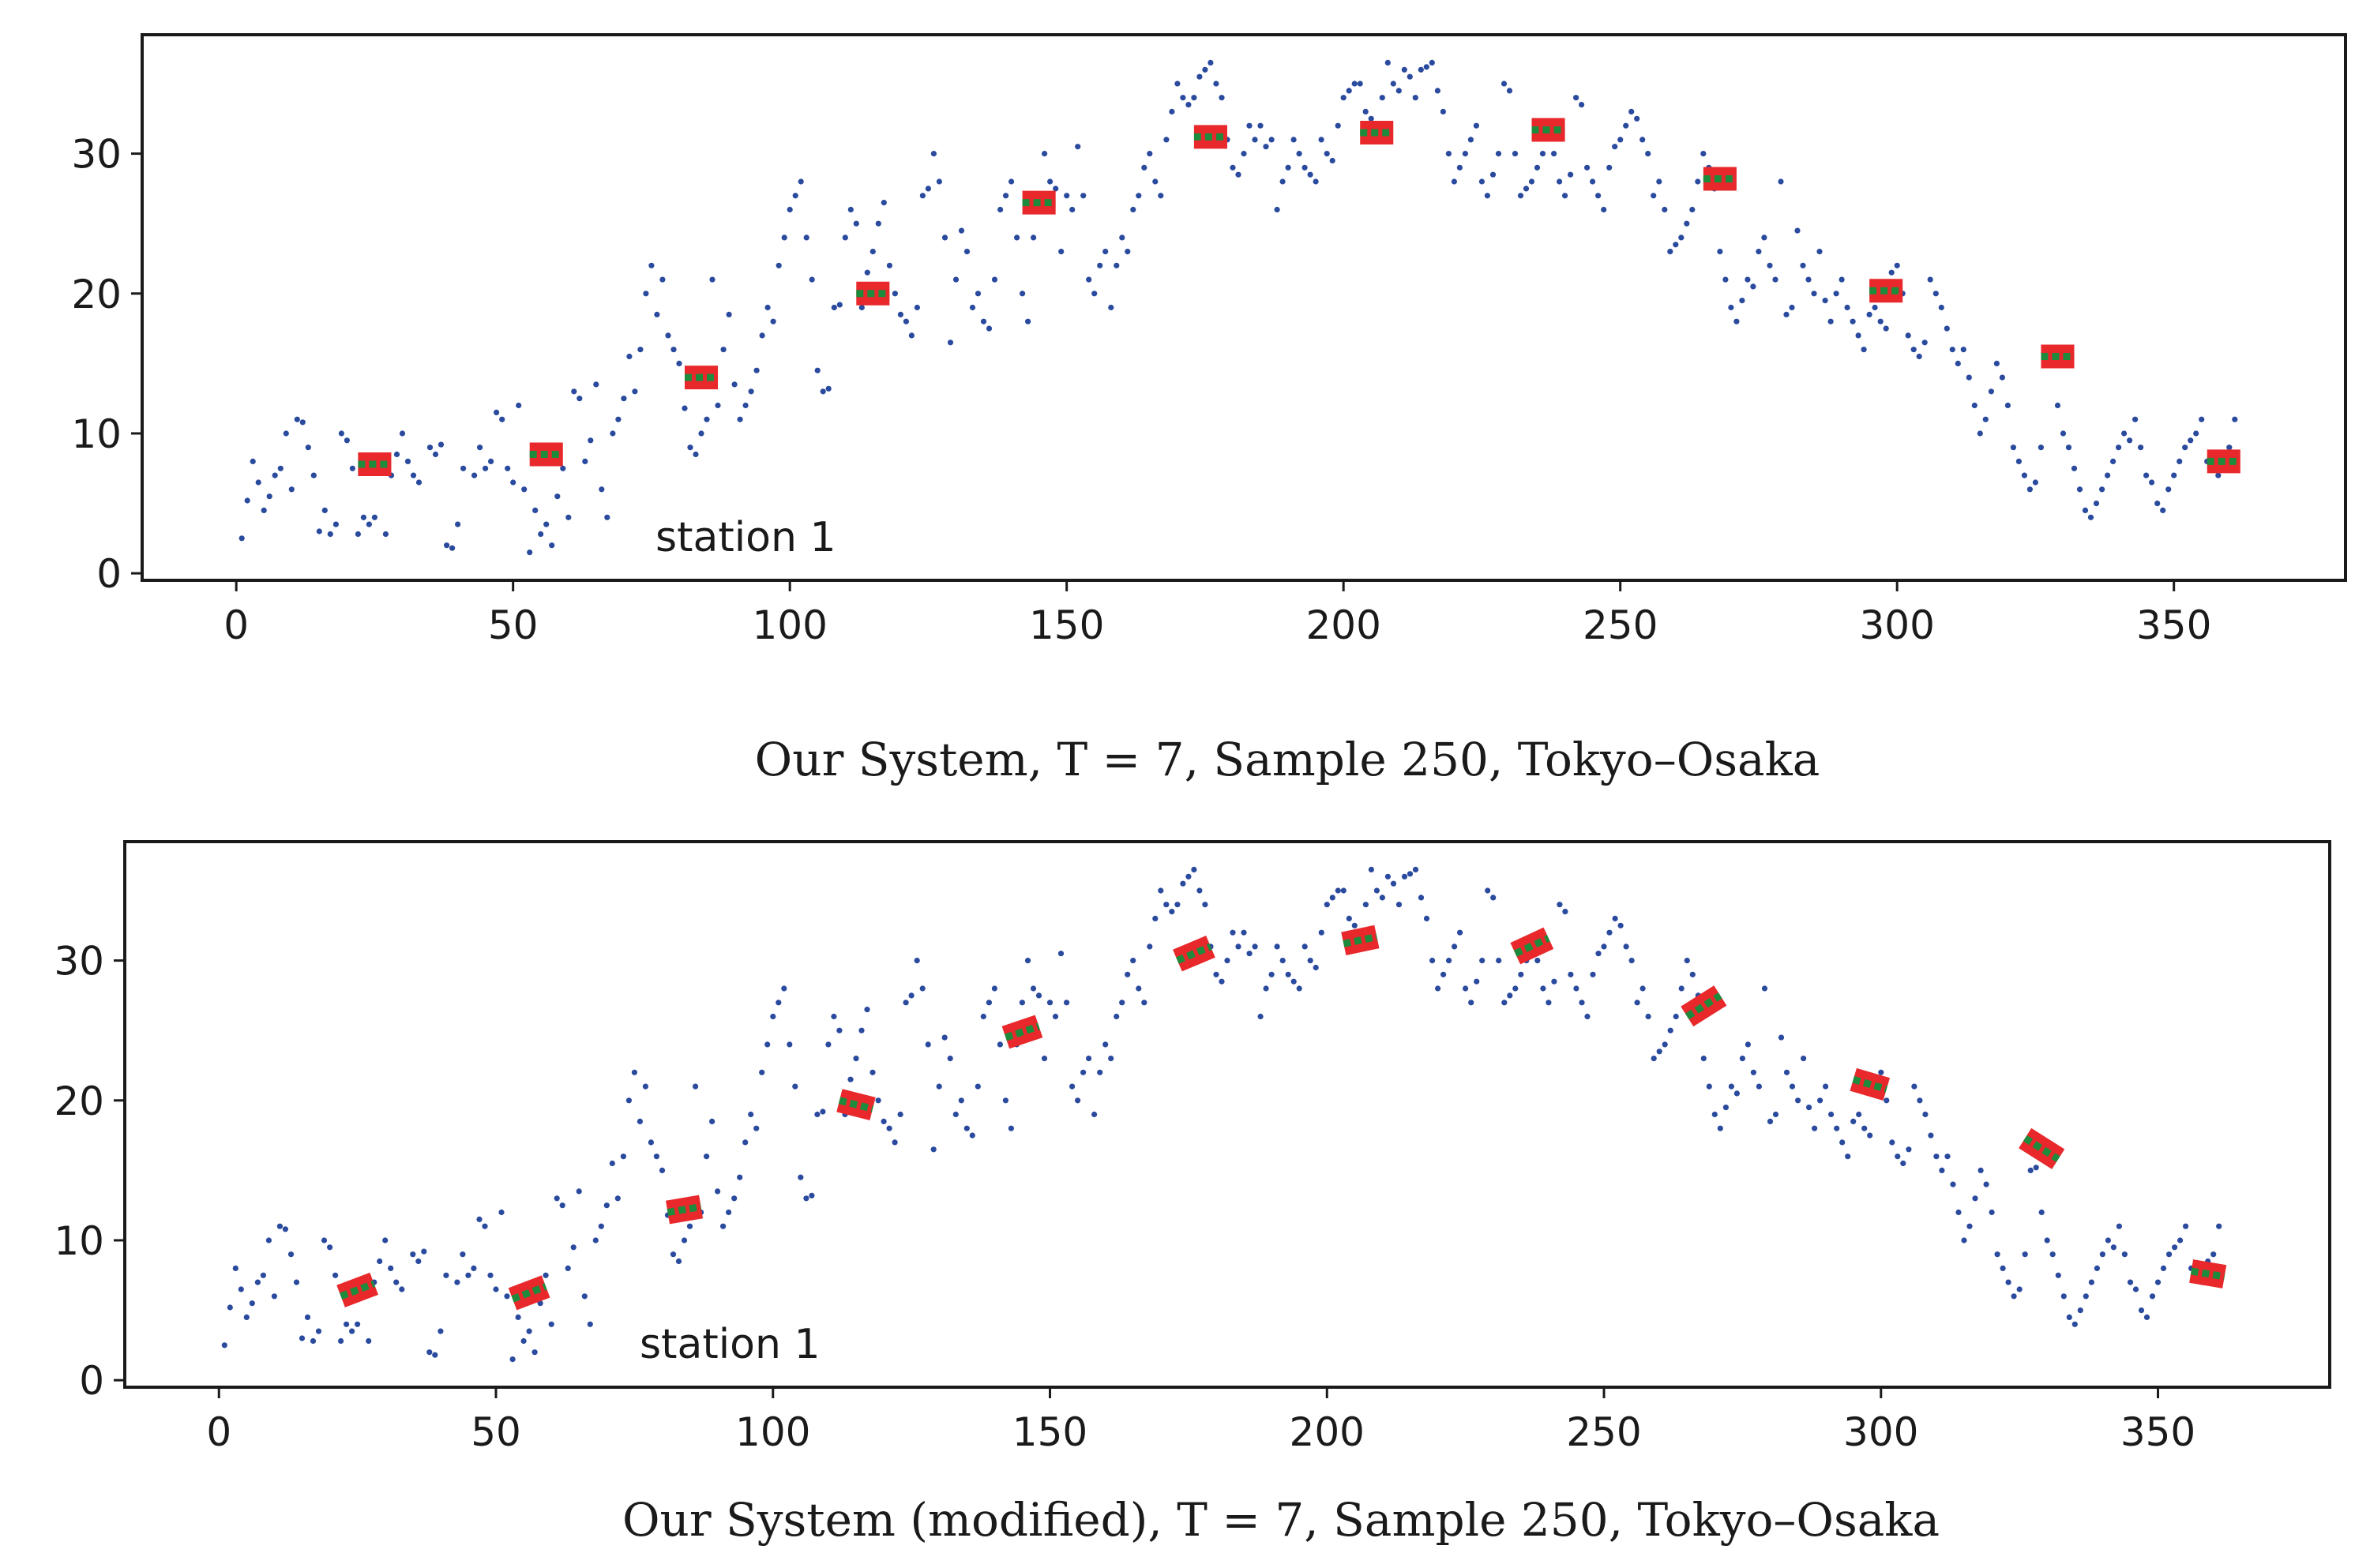 The image size is (2370, 1568). Describe the element at coordinates (1066, 625) in the screenshot. I see `top-x-tick-label: 150` at that location.